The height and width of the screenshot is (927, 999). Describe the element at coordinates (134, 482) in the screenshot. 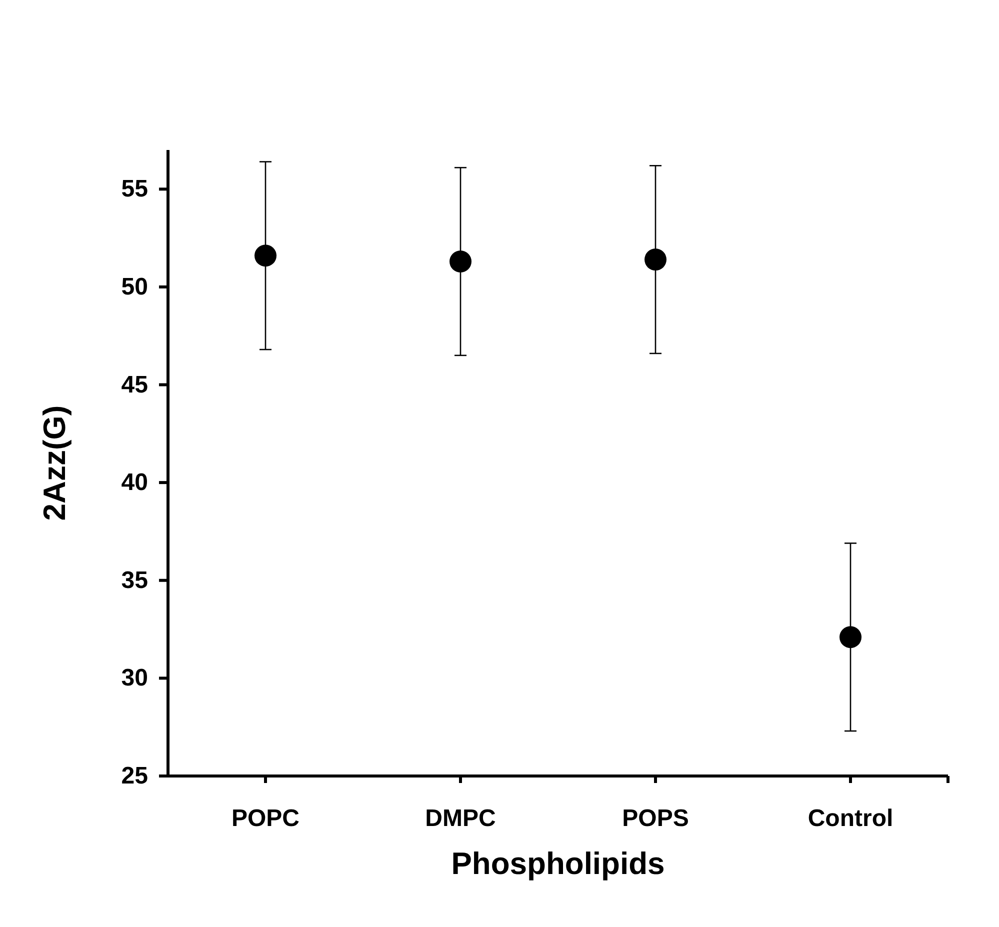

I see `y-tick-label: 40` at that location.